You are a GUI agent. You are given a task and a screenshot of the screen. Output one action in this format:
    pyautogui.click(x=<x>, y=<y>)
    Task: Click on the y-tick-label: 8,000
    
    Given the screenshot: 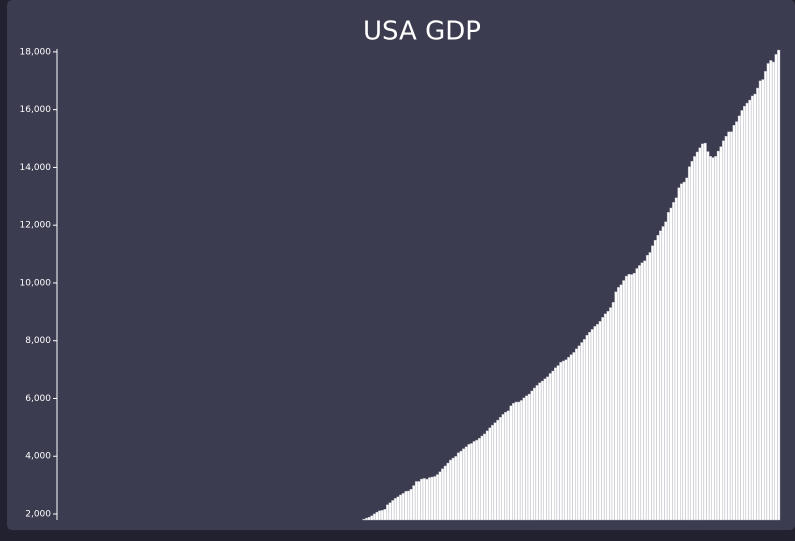 What is the action you would take?
    pyautogui.click(x=38, y=341)
    